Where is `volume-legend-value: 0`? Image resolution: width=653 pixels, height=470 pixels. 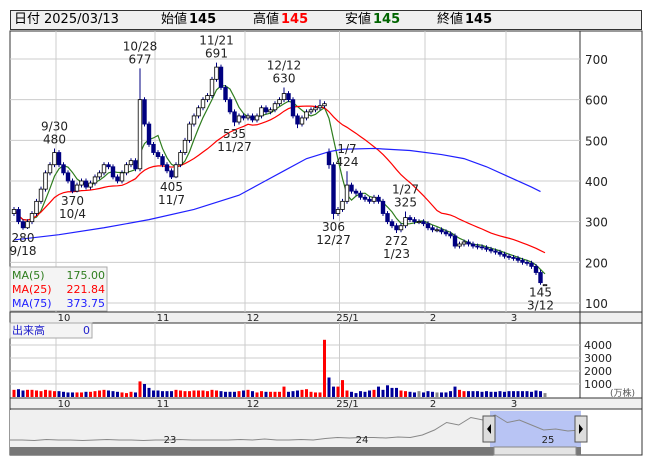 volume-legend-value: 0 is located at coordinates (86, 330).